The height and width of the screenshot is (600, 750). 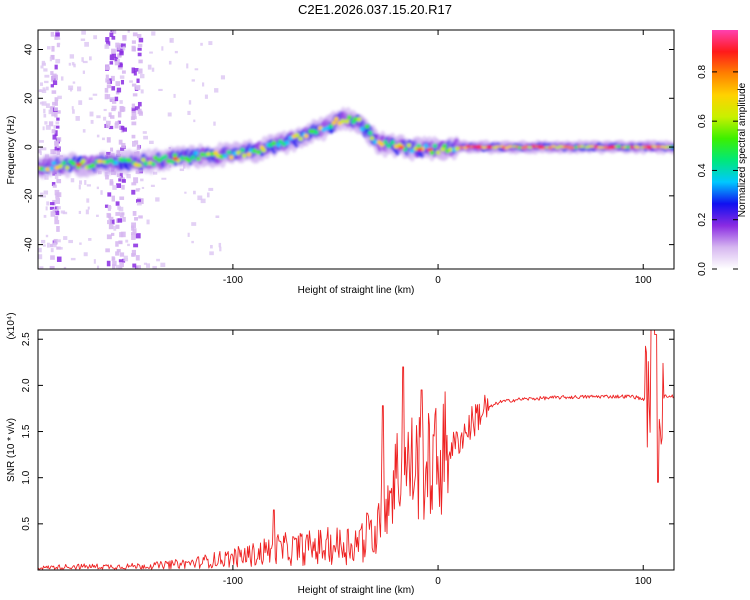 I want to click on colorbar-label: Normalized spectral amplitude, so click(x=742, y=149).